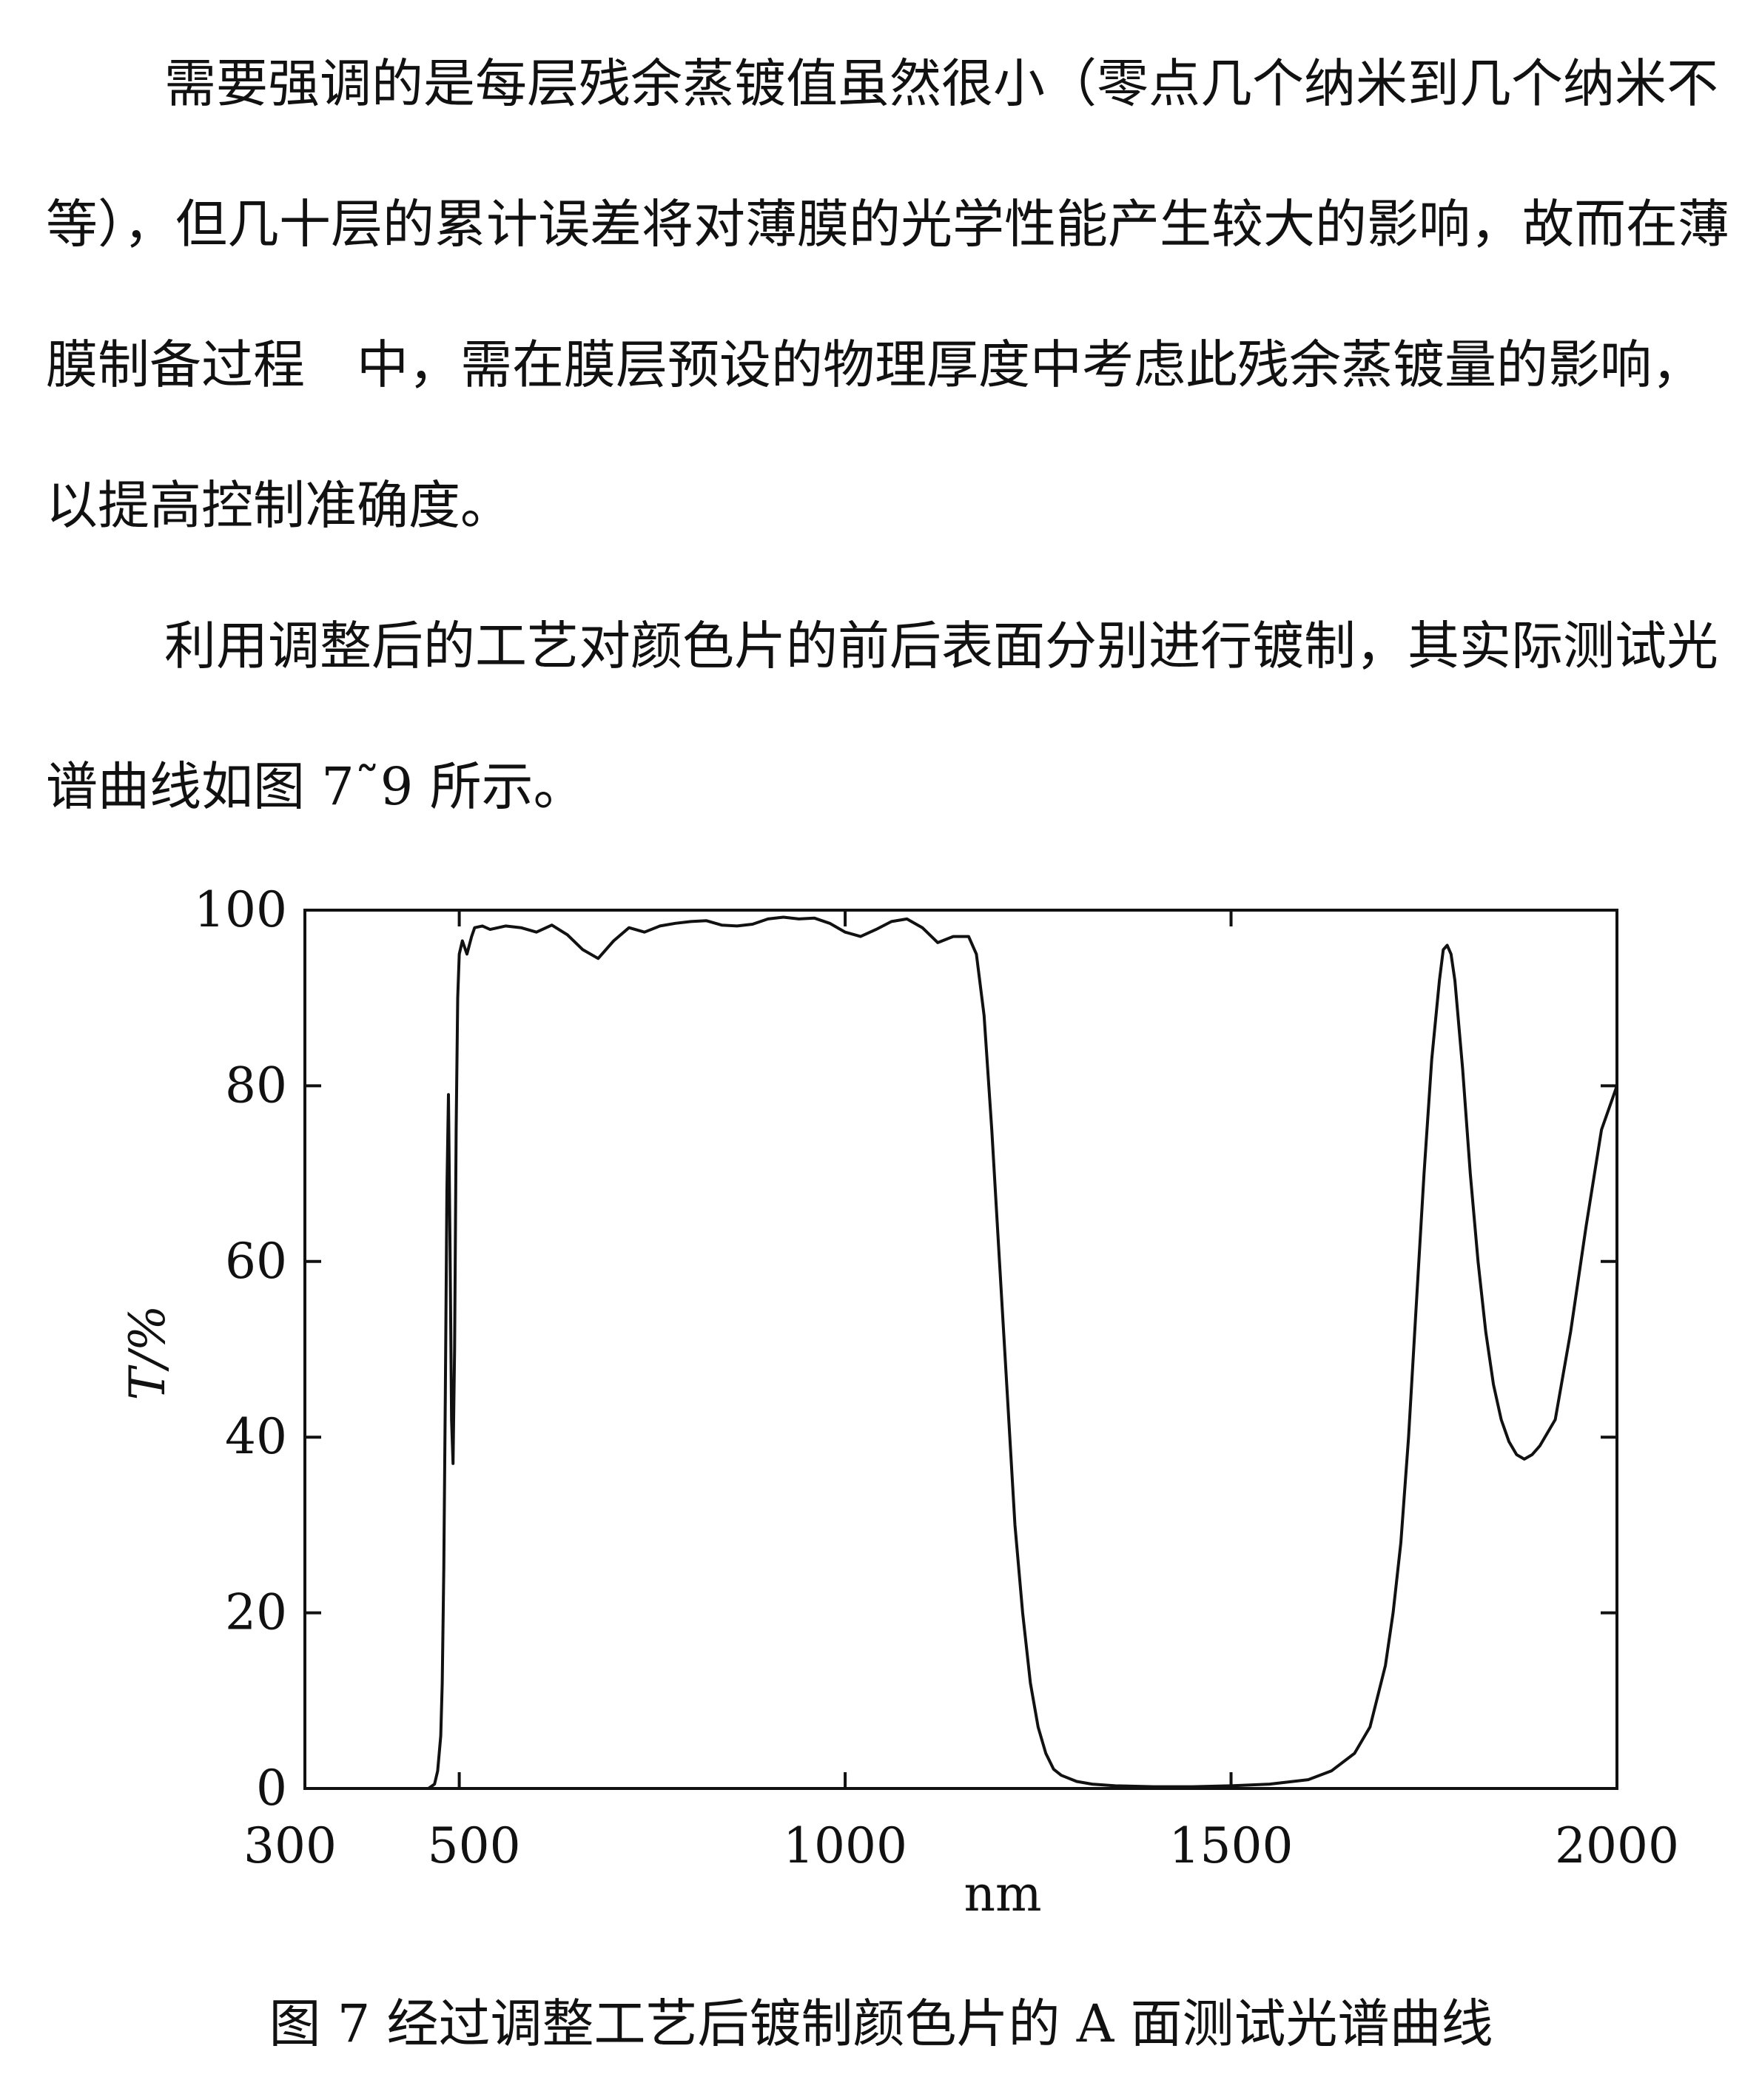  What do you see at coordinates (881, 2023) in the screenshot?
I see `figure-caption: 图 7 经过调整工艺后镀制颜色片的 A 面测试光谱曲线` at bounding box center [881, 2023].